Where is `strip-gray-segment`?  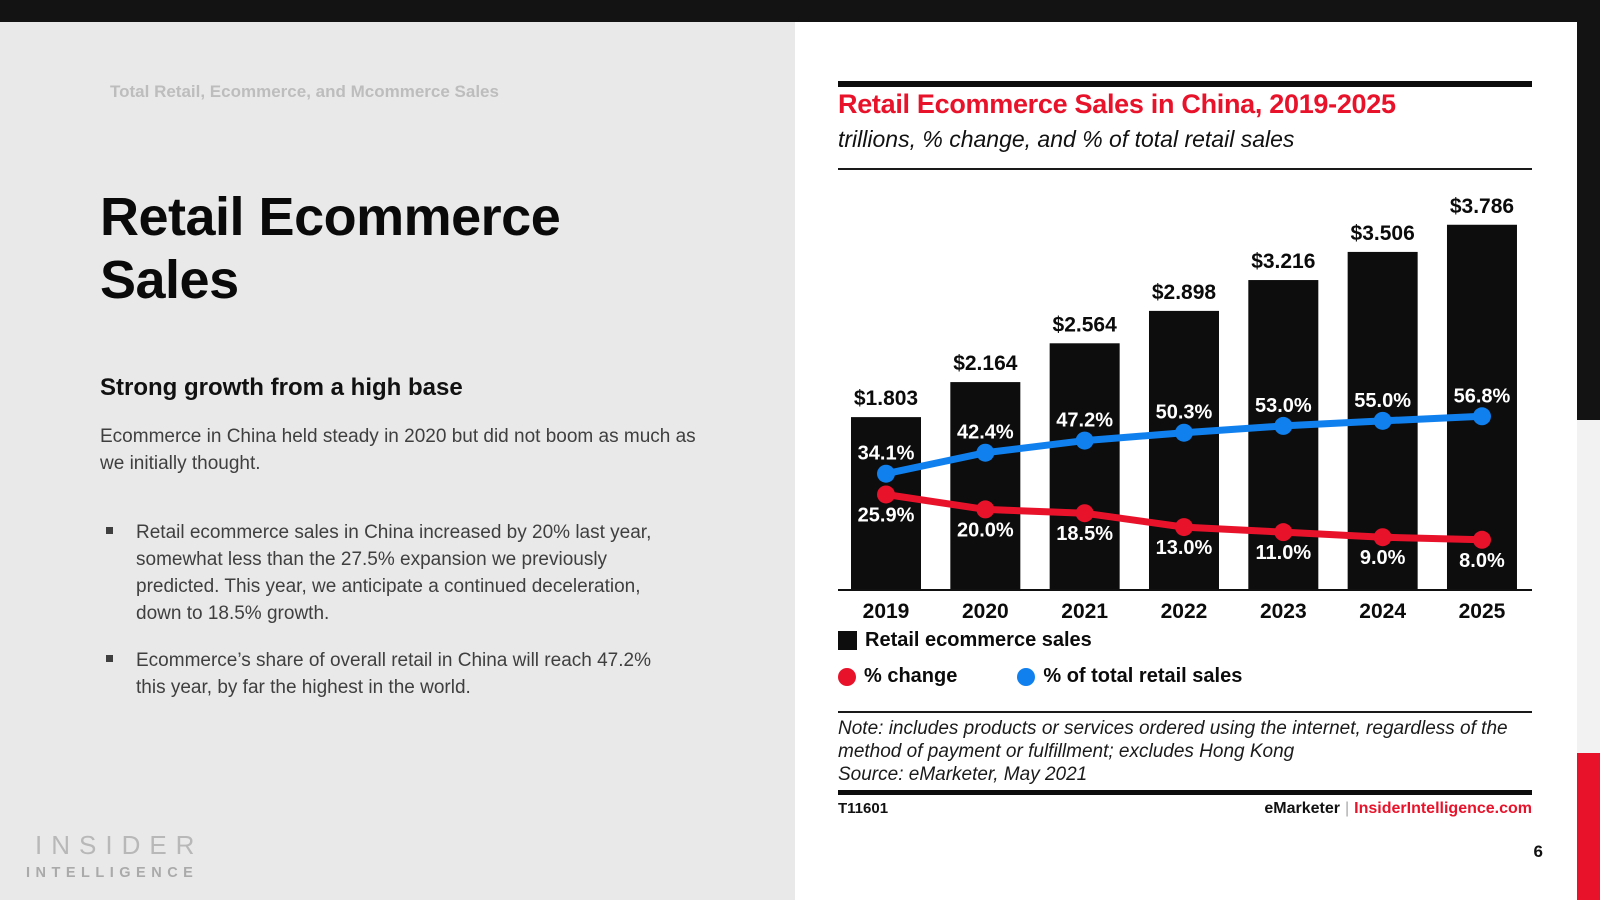
strip-gray-segment is located at coordinates (1588, 586).